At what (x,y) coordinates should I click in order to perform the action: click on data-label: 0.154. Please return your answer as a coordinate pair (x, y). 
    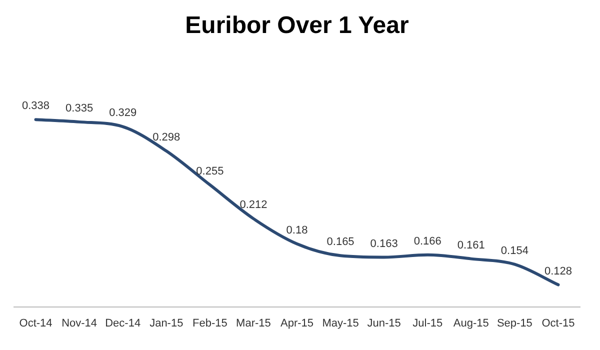
    Looking at the image, I should click on (514, 250).